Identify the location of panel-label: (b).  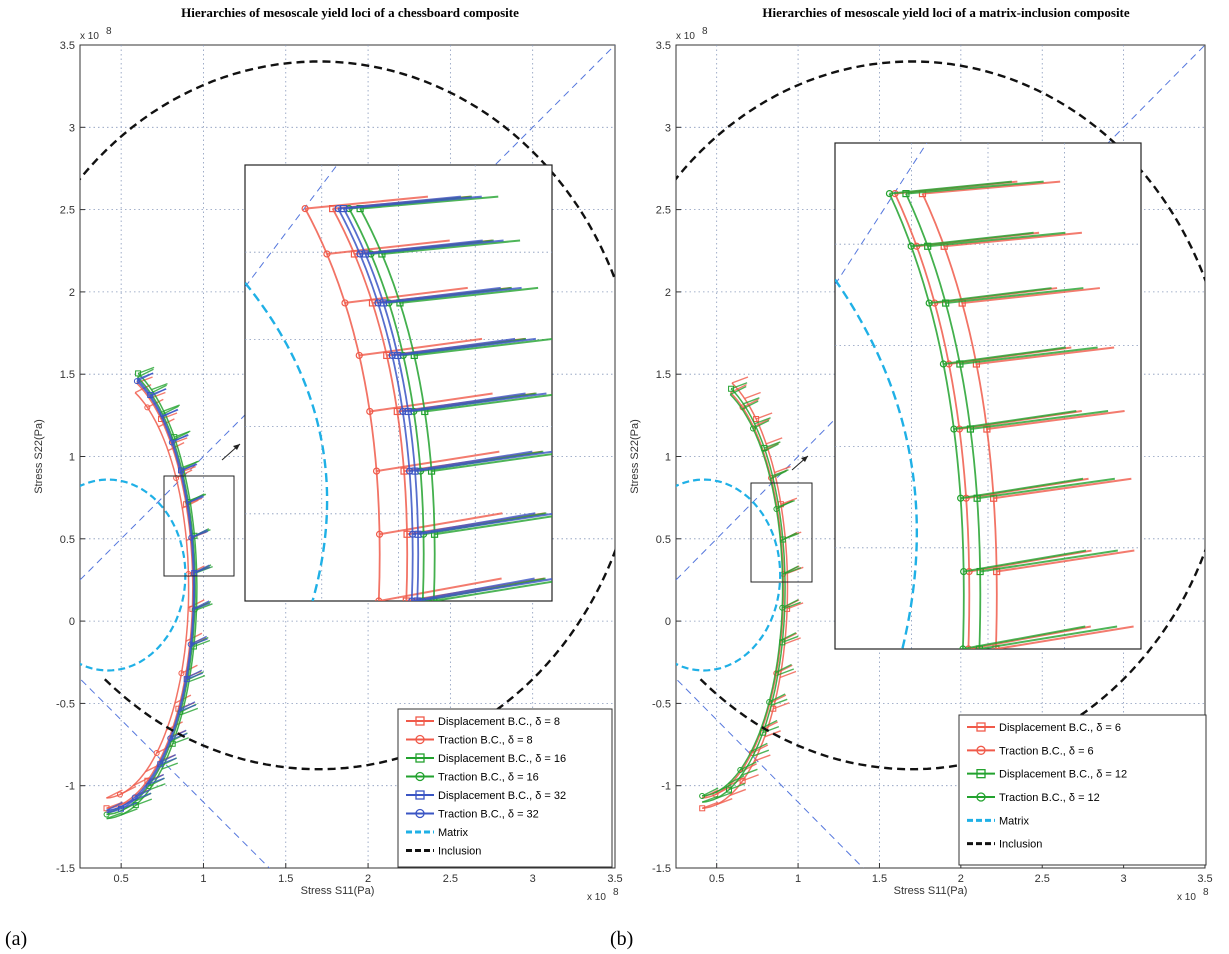
(621, 939).